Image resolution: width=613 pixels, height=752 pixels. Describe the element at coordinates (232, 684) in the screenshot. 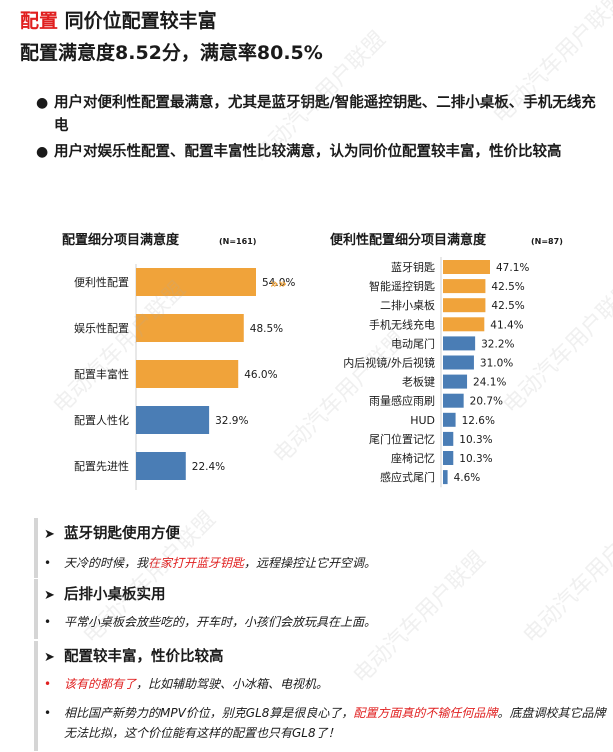

I see `quote-text: ，比如辅助驾驶、小冰箱、电视机。` at that location.